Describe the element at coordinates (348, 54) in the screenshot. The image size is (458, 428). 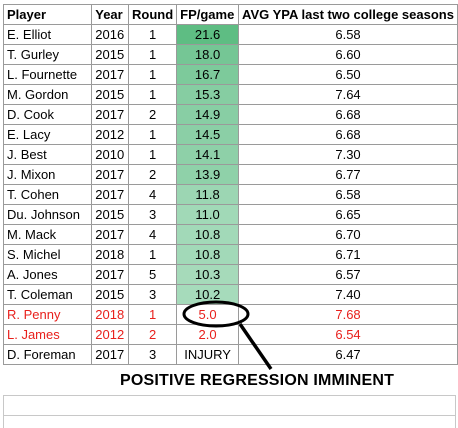
I see `cell-avg-ypa: 6.60` at that location.